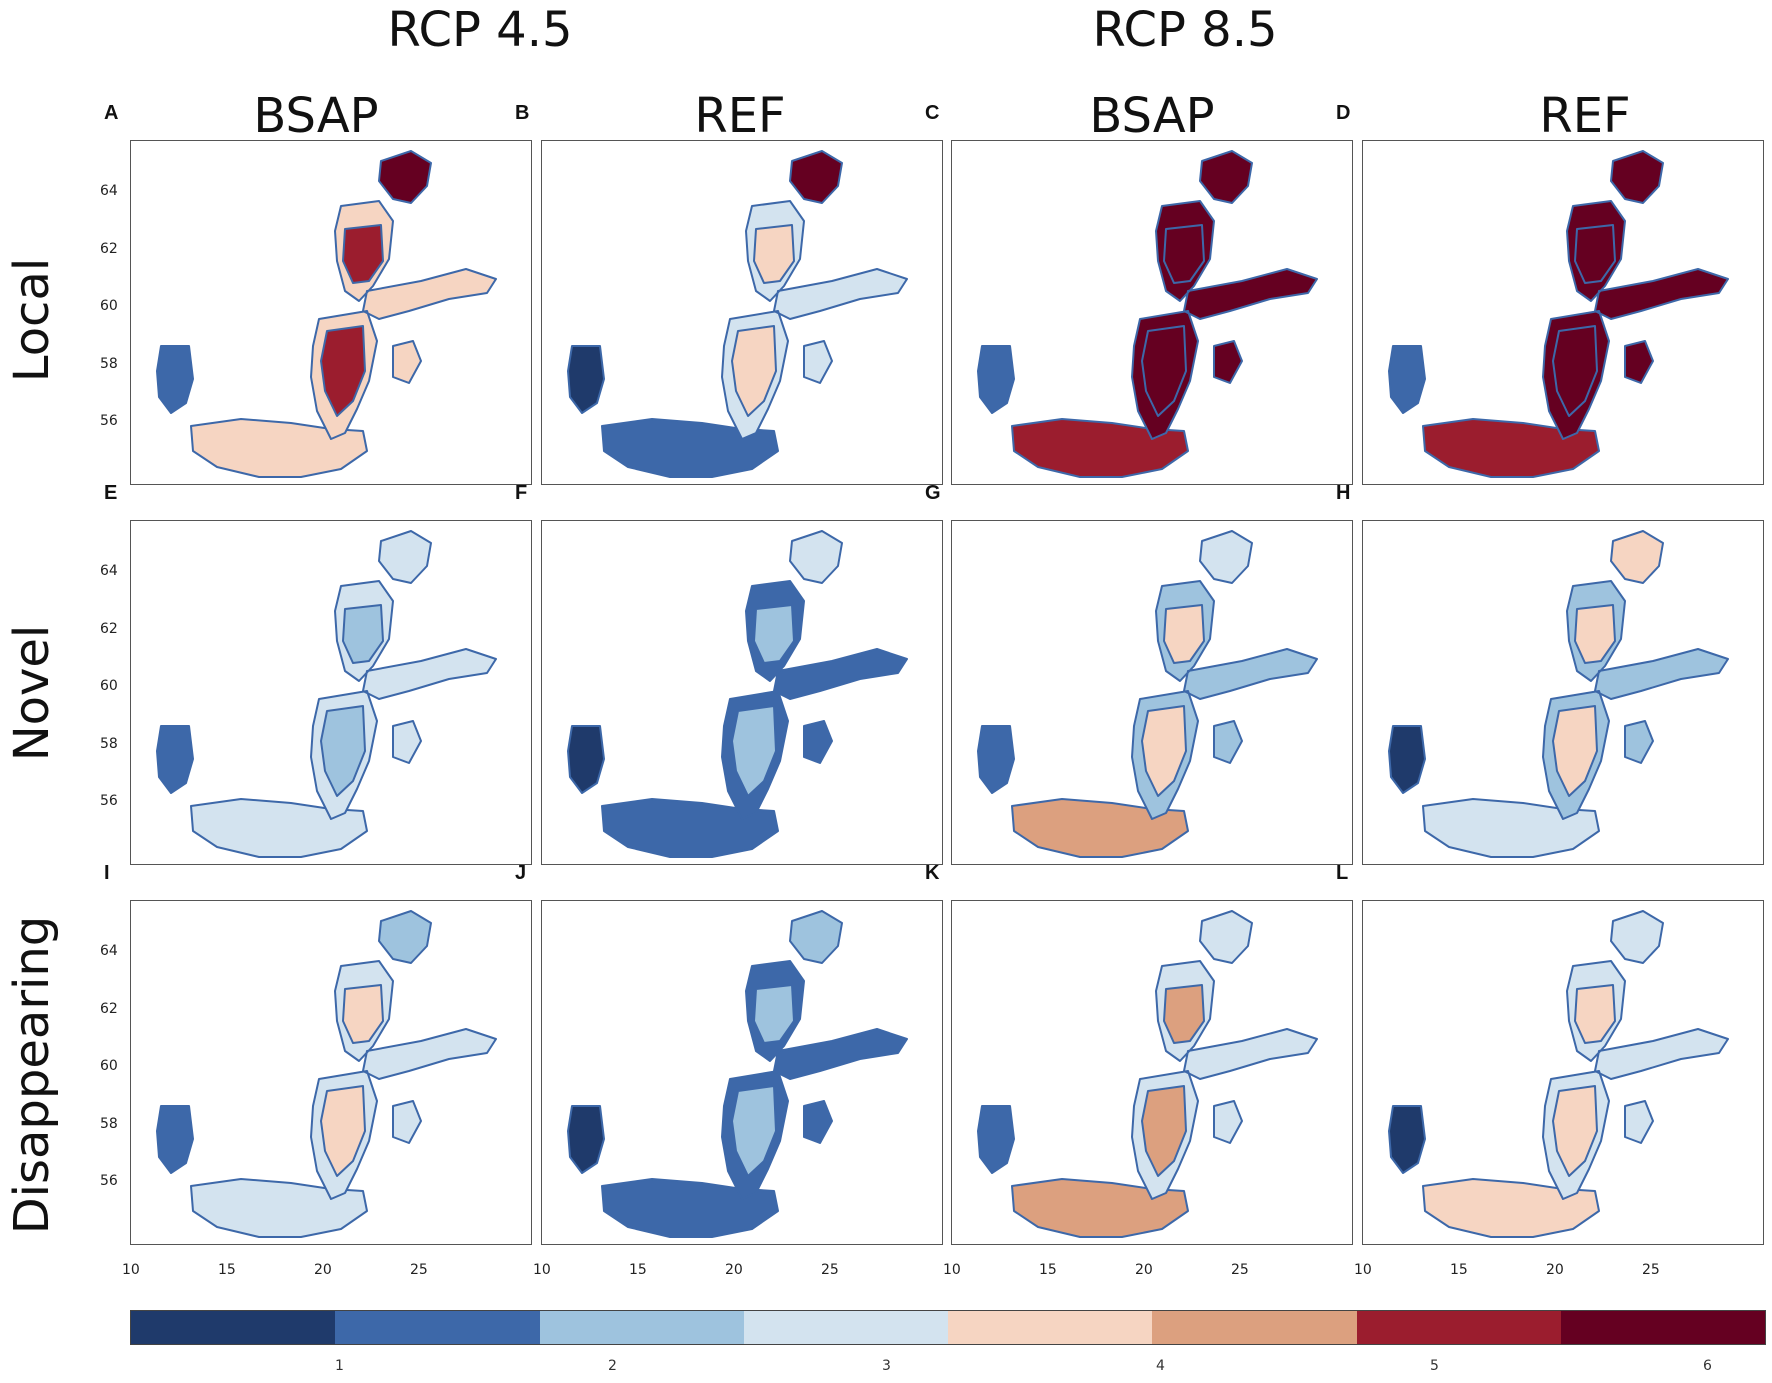 The image size is (1772, 1383). What do you see at coordinates (830, 1270) in the screenshot?
I see `x-tick-label: 25` at bounding box center [830, 1270].